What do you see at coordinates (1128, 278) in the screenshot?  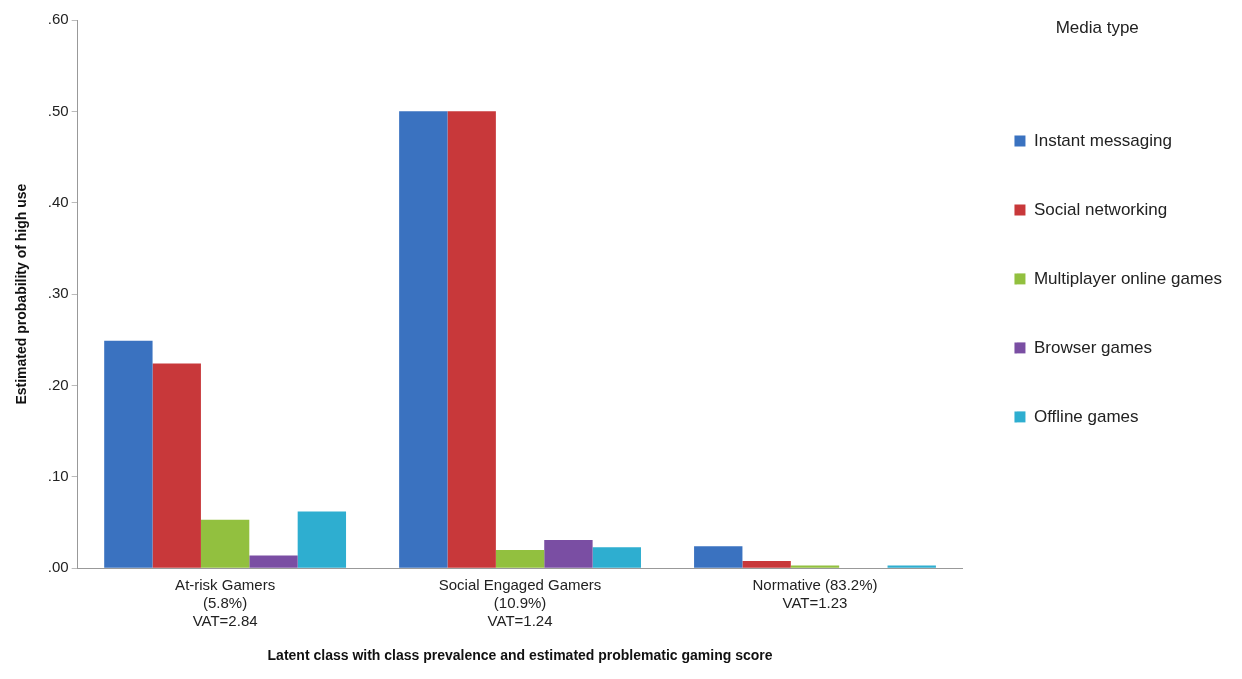 I see `legend-label: Multiplayer online games` at bounding box center [1128, 278].